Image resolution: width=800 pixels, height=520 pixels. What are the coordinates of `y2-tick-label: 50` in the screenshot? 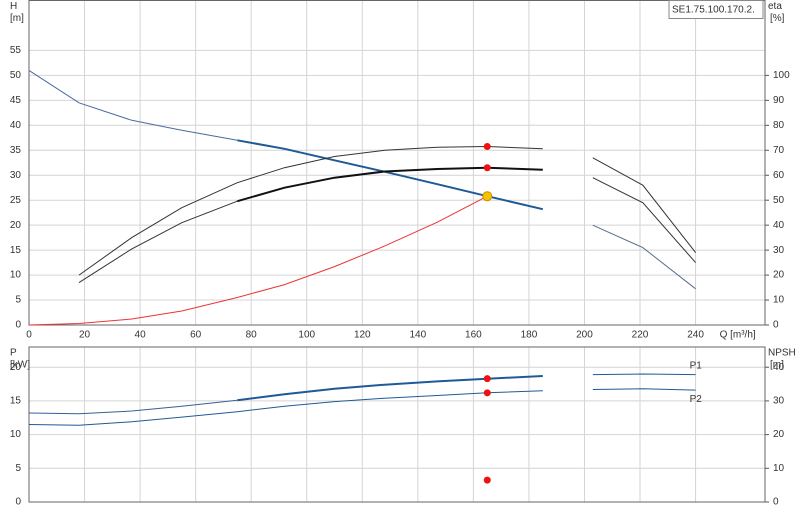 It's located at (779, 200).